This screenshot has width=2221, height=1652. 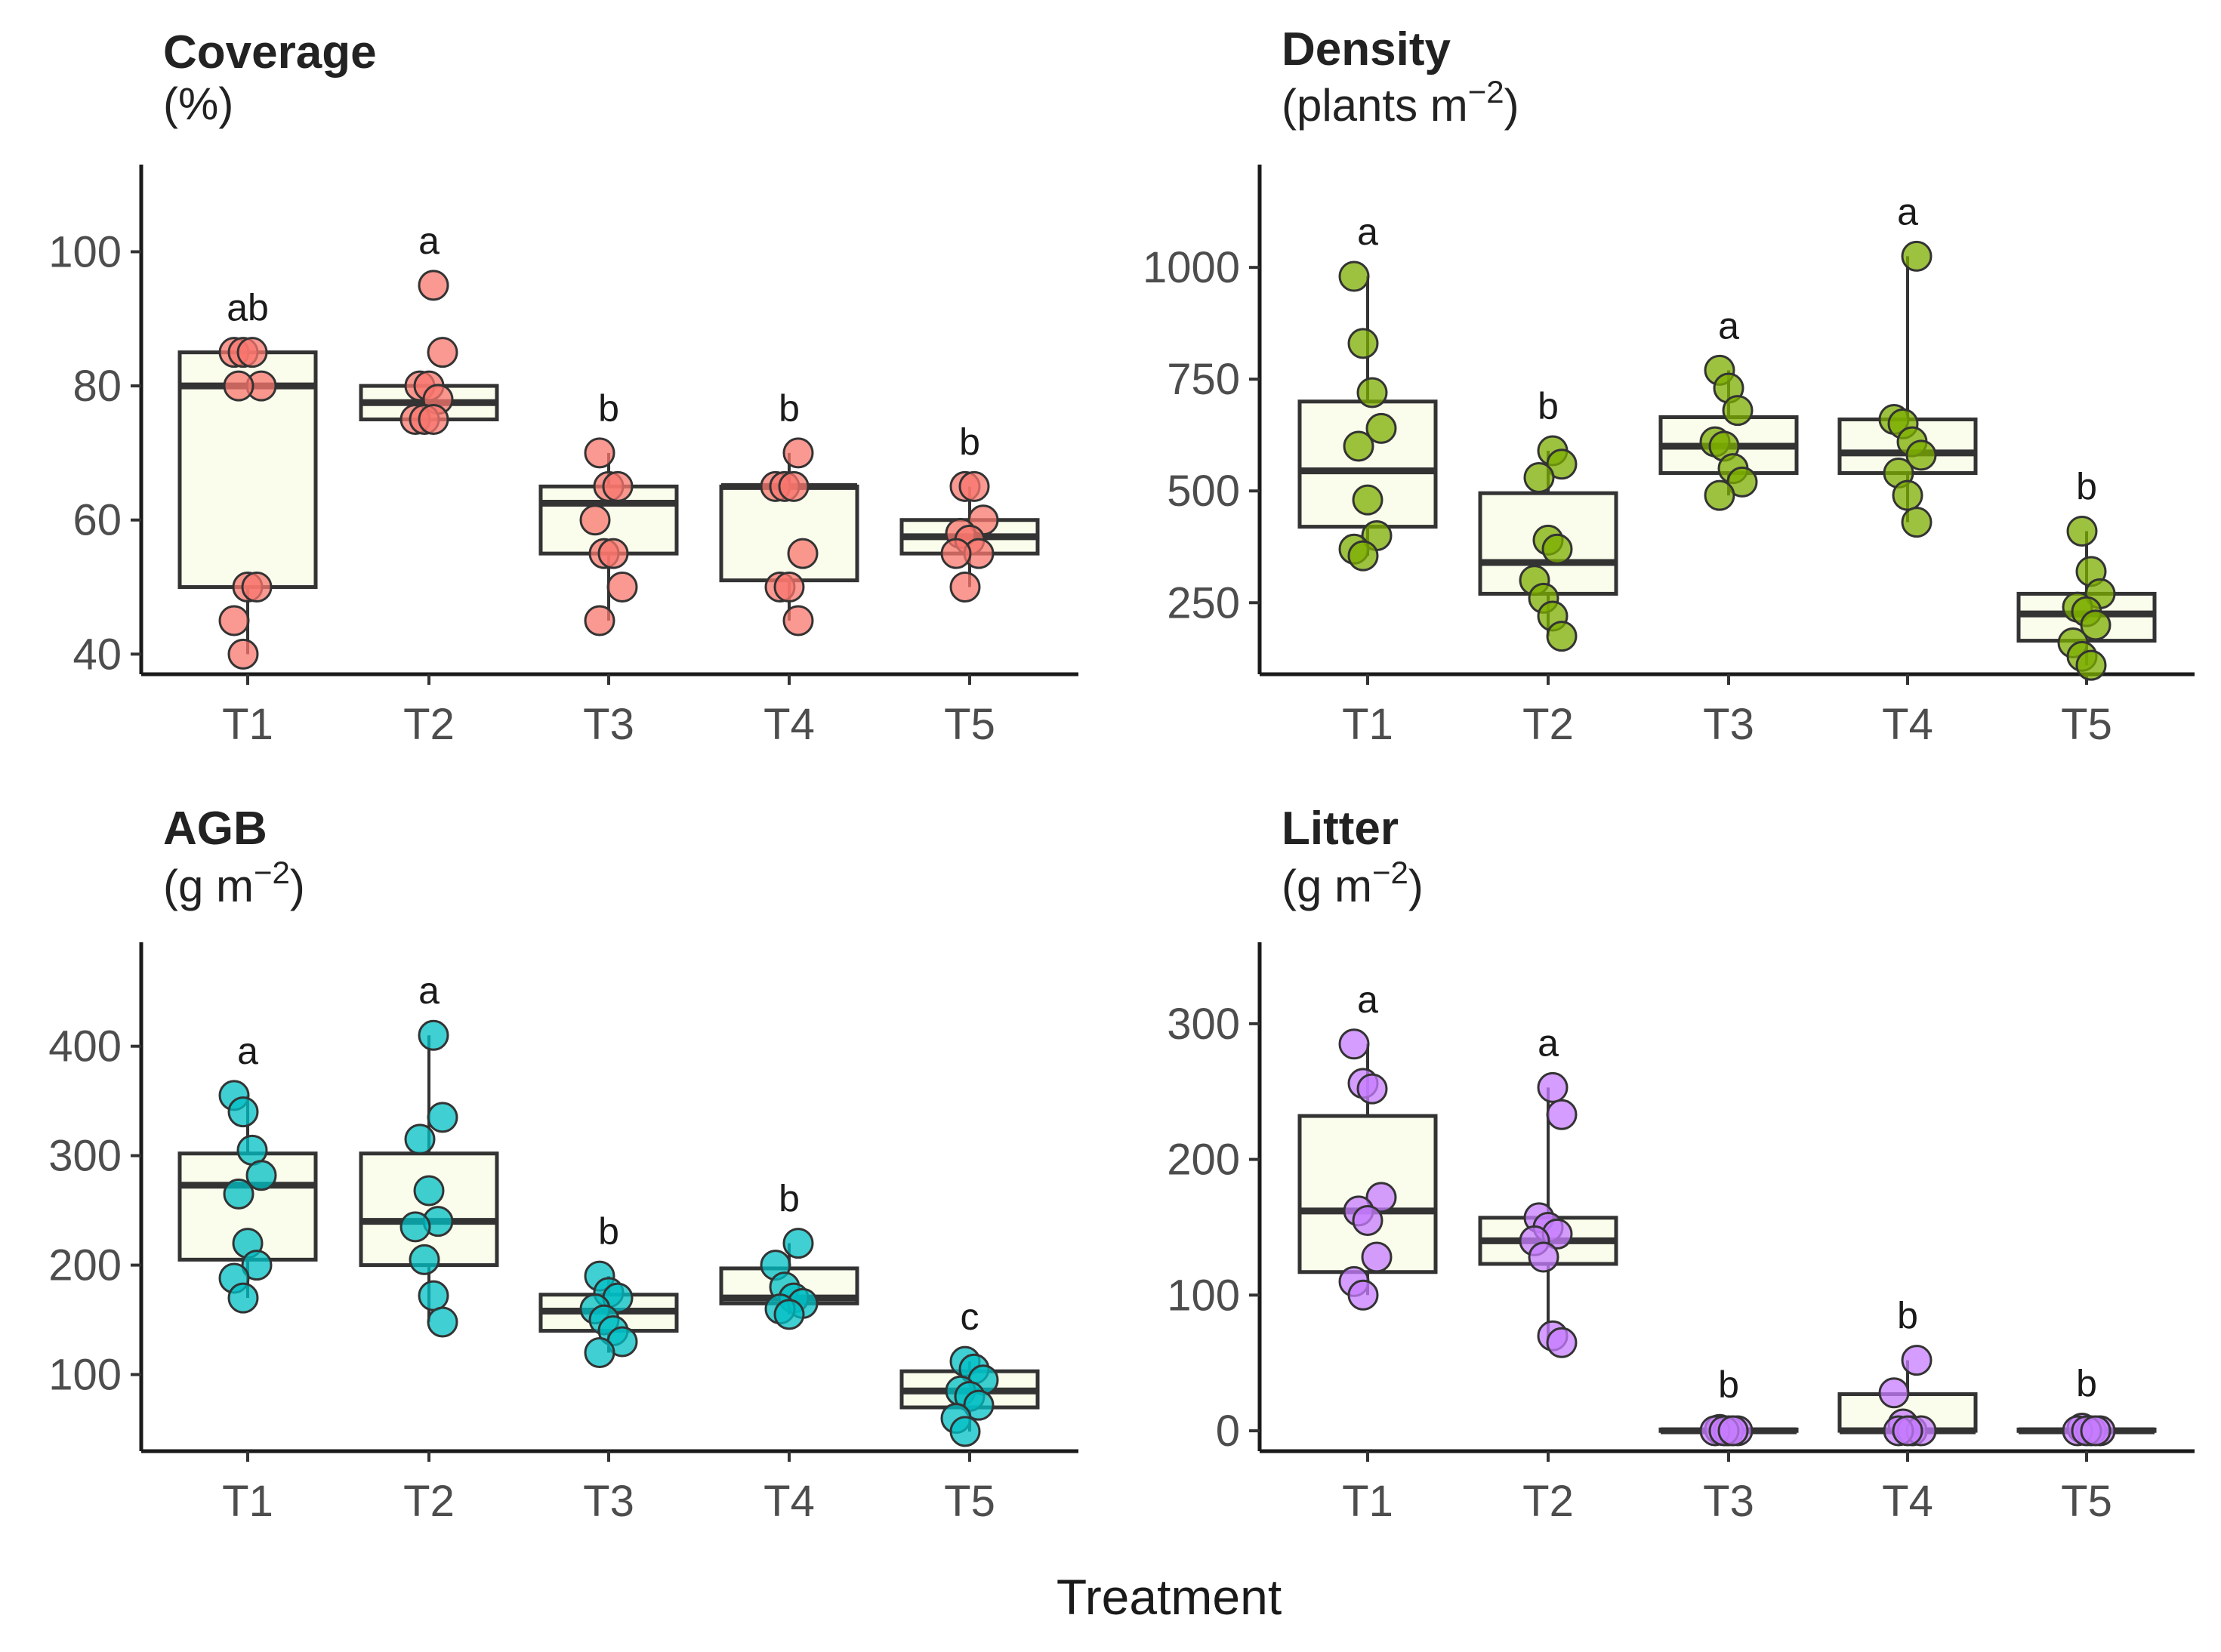 I want to click on x-tick-label: T1, so click(x=1368, y=725).